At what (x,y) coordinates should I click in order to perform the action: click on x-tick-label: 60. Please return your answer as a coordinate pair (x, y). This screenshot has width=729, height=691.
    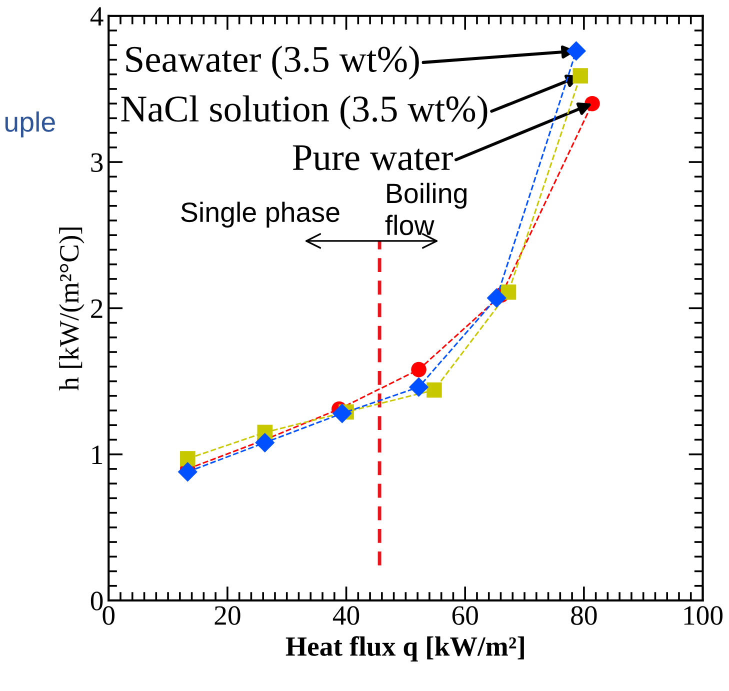
    Looking at the image, I should click on (465, 615).